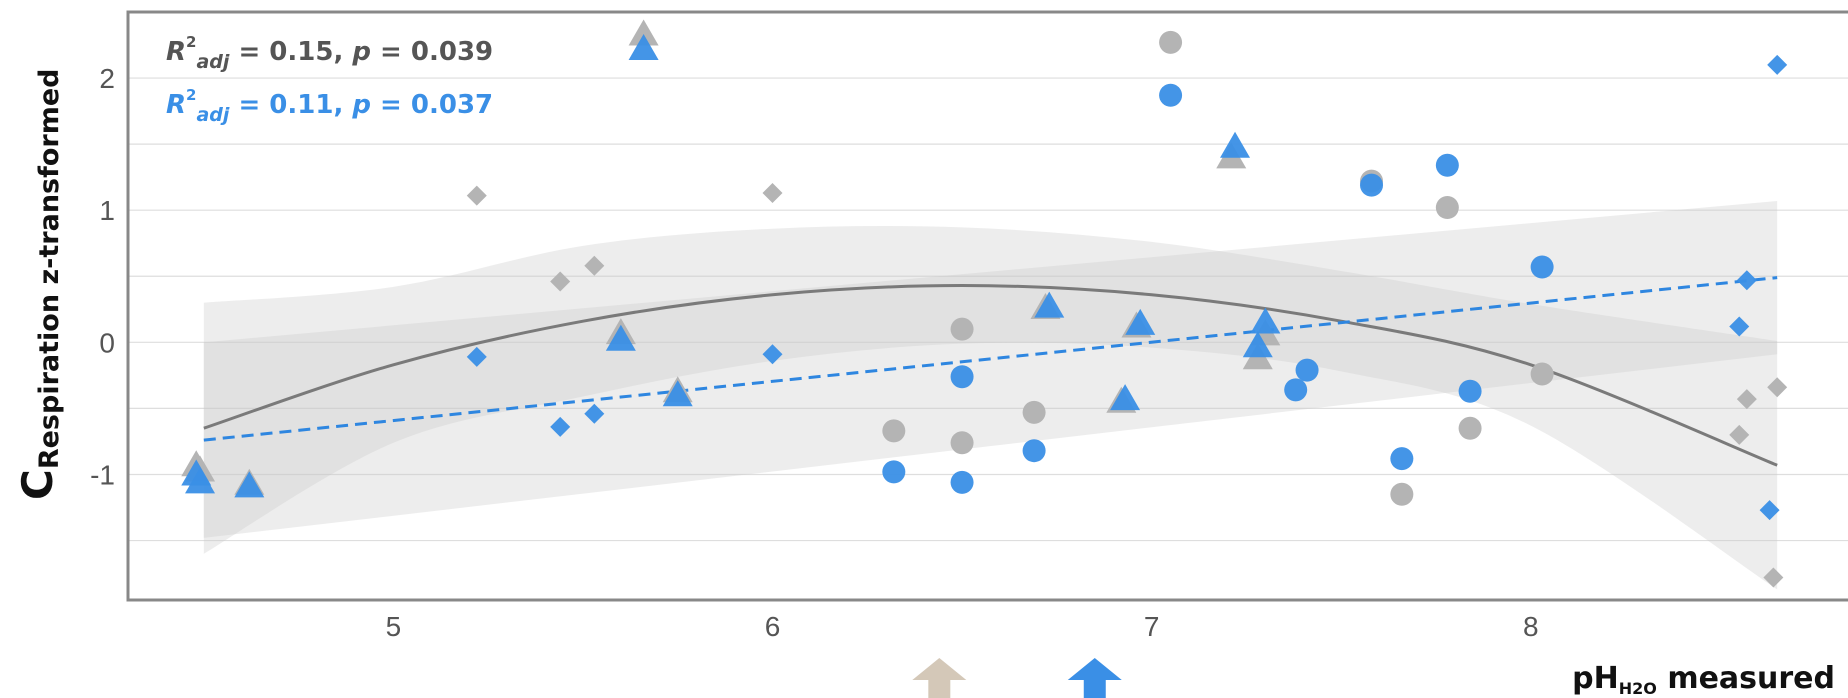 This screenshot has width=1848, height=698. I want to click on x-axis-label-main: pH, so click(1595, 678).